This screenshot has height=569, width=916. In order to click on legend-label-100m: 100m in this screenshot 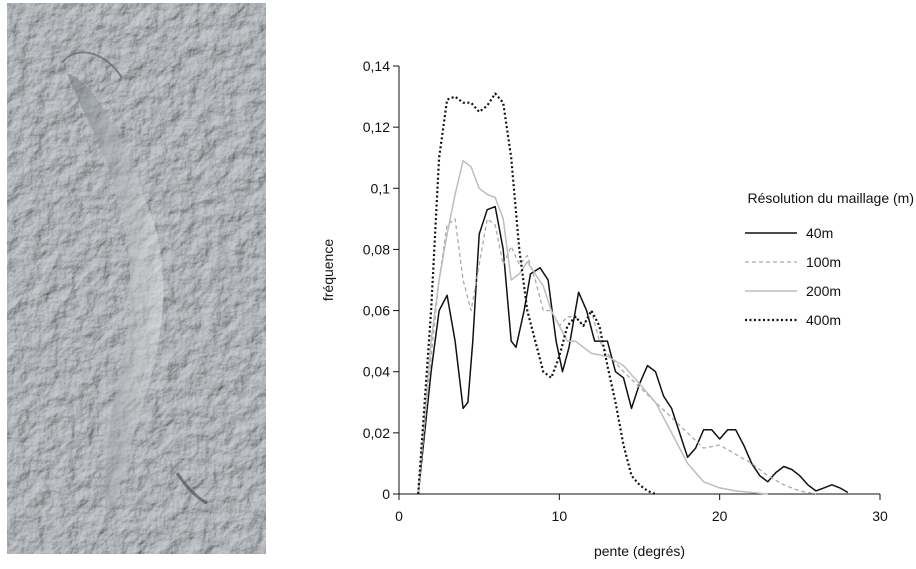, I will do `click(823, 262)`.